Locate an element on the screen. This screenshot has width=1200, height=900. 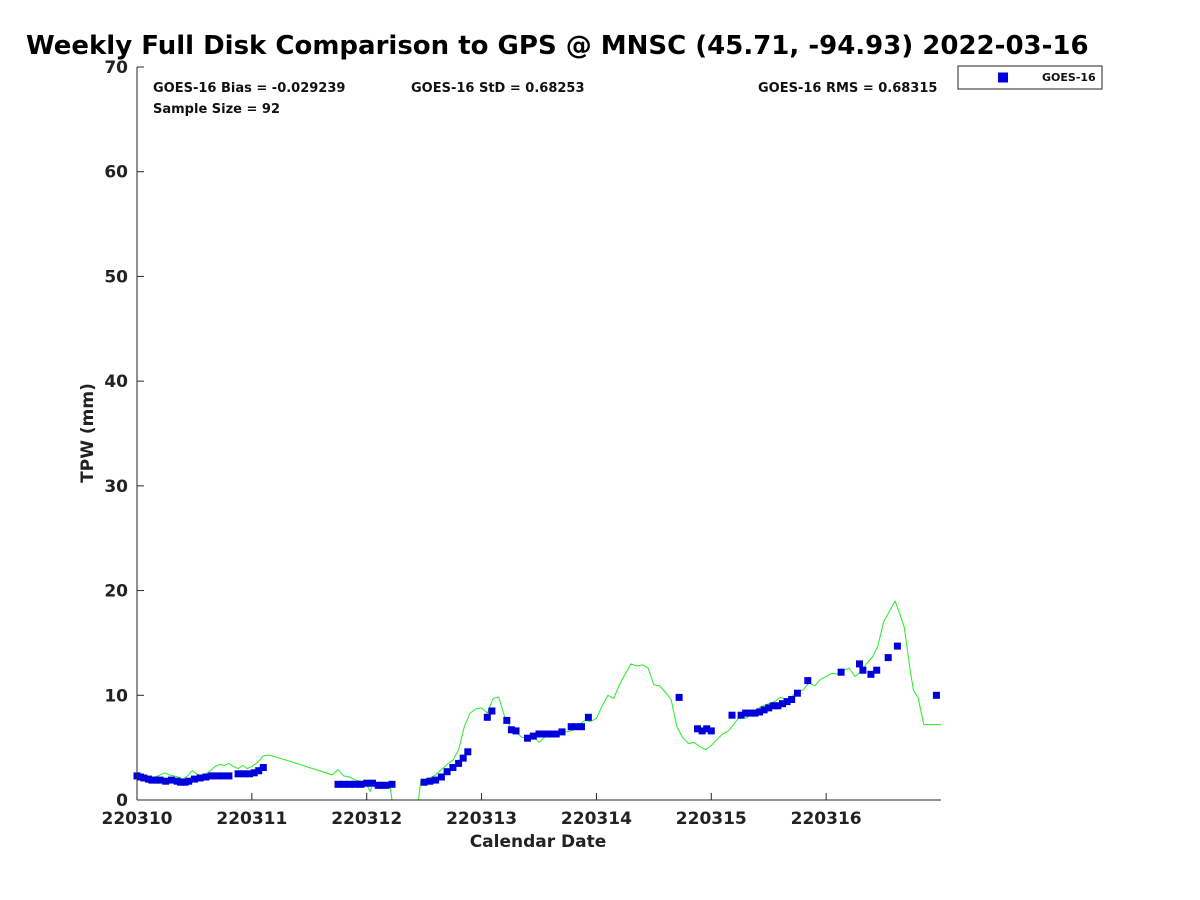
y-tick-label: 40 is located at coordinates (116, 382).